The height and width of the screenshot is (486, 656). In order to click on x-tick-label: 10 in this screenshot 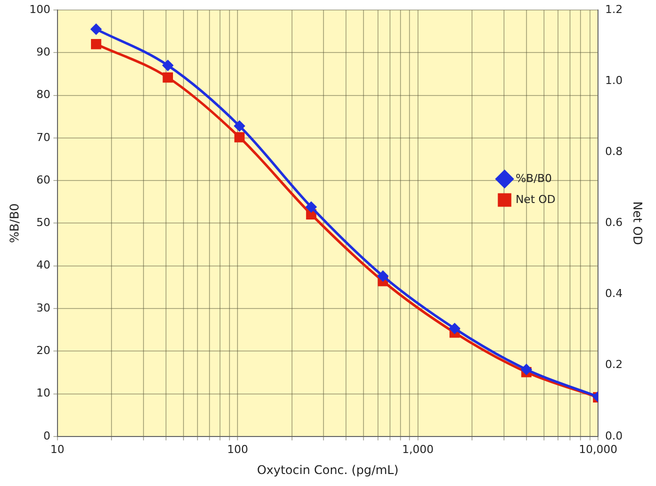, I will do `click(57, 449)`.